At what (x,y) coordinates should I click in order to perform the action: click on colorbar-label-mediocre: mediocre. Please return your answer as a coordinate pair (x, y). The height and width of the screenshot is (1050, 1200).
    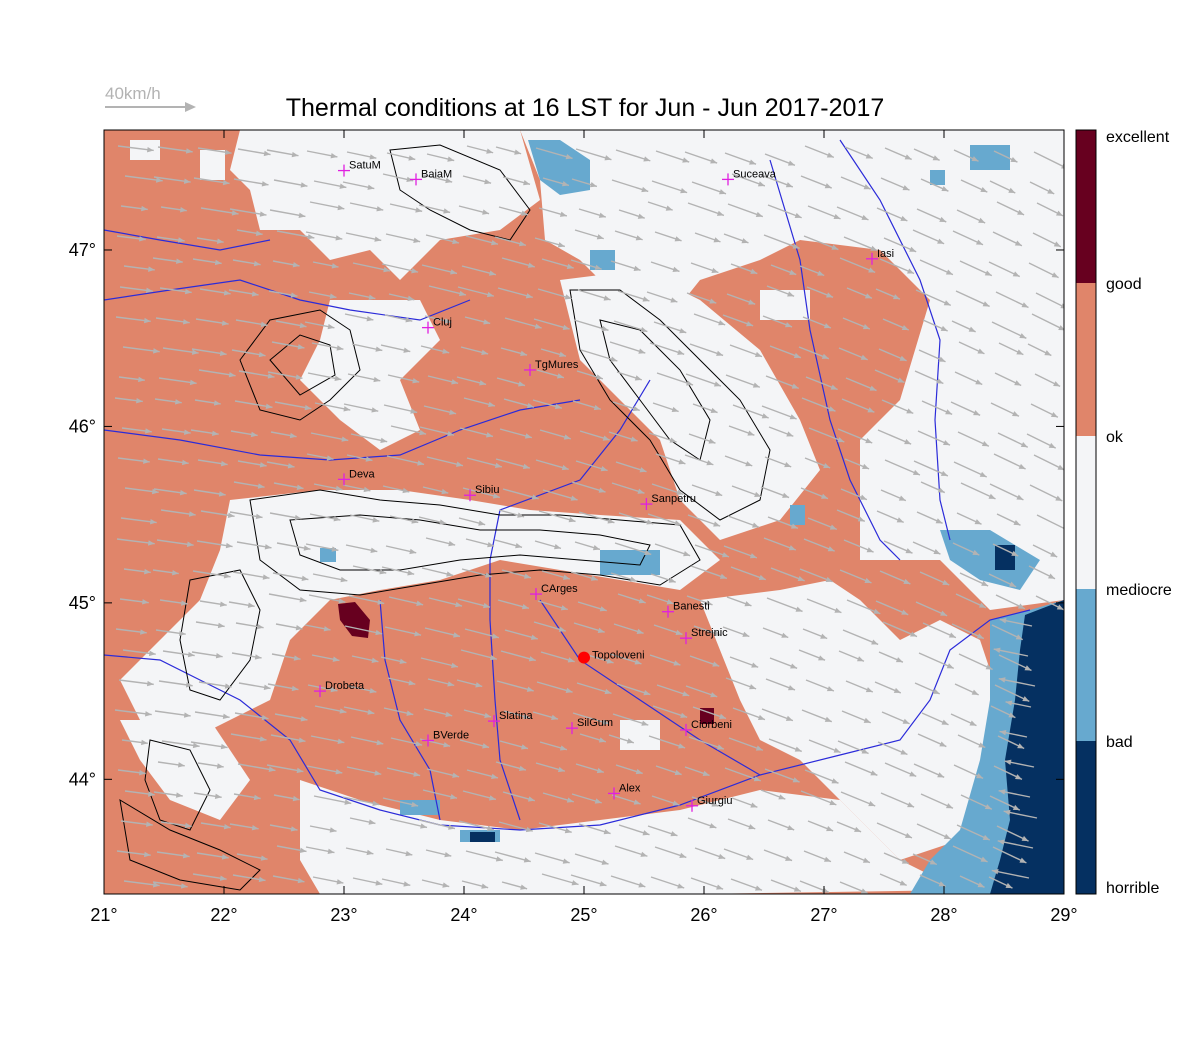
    Looking at the image, I should click on (1139, 590).